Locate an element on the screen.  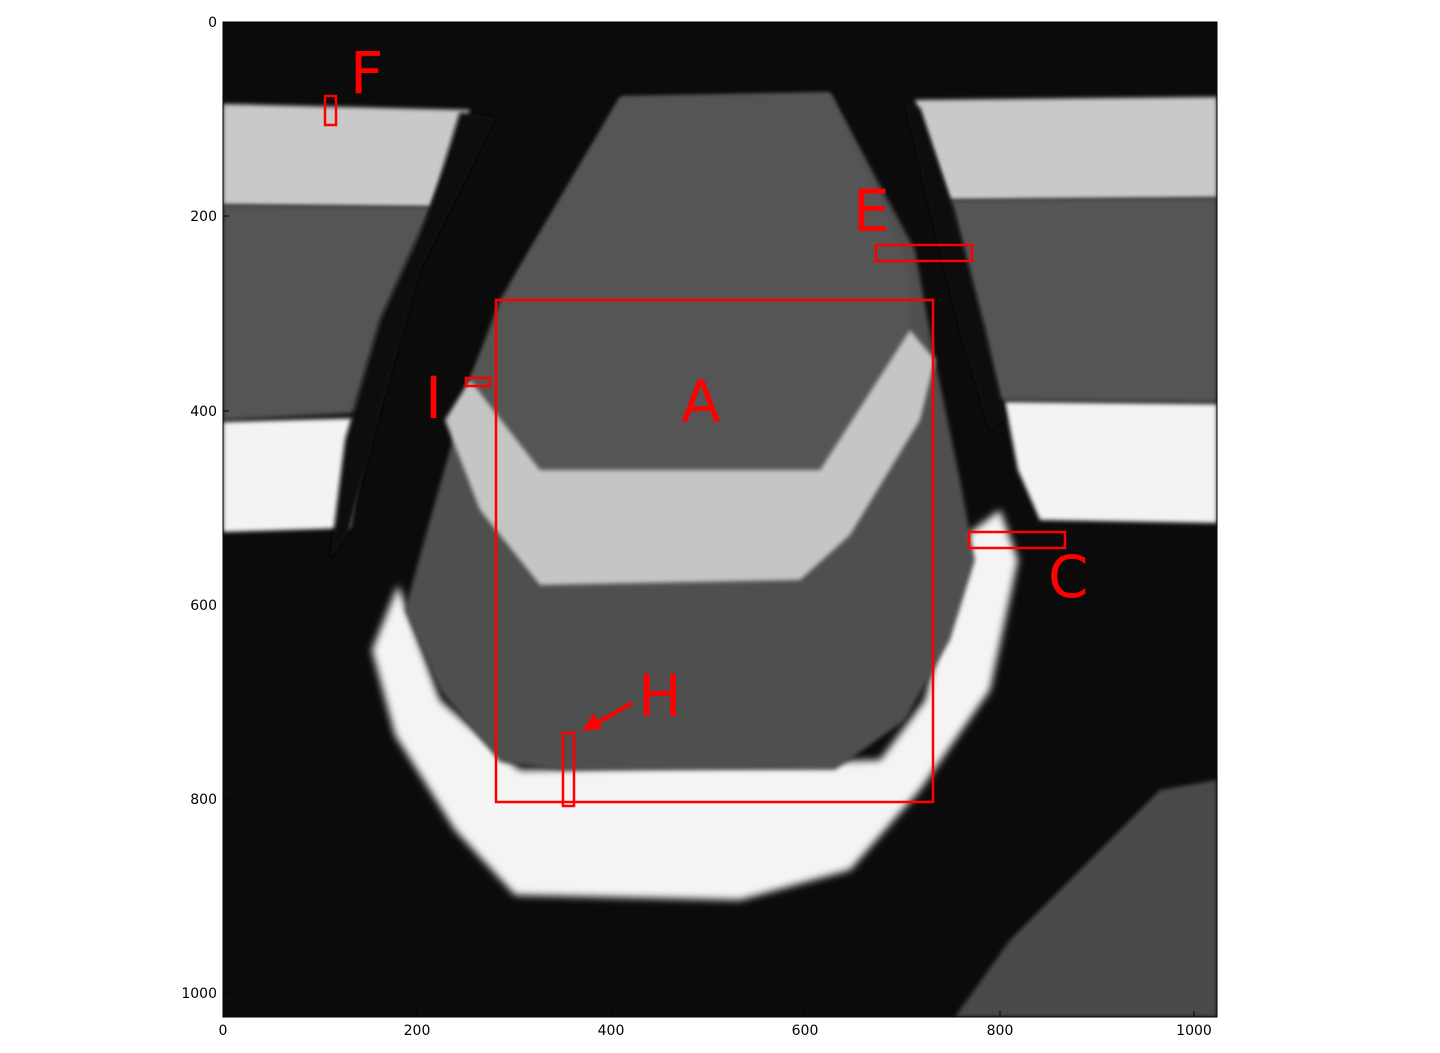
top-light-band is located at coordinates (720, 152).